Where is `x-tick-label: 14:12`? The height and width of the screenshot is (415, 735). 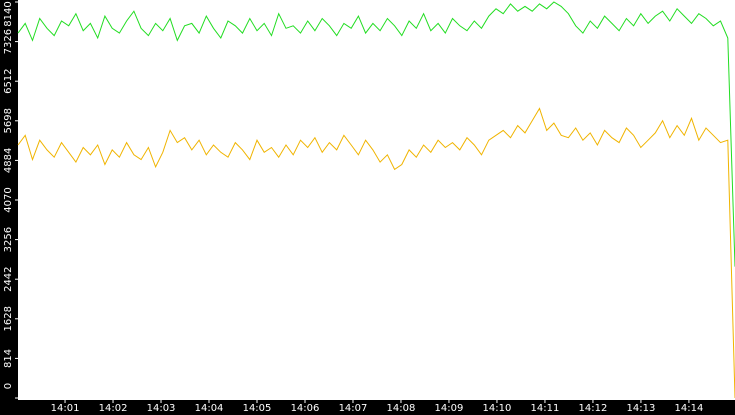 x-tick-label: 14:12 is located at coordinates (593, 408).